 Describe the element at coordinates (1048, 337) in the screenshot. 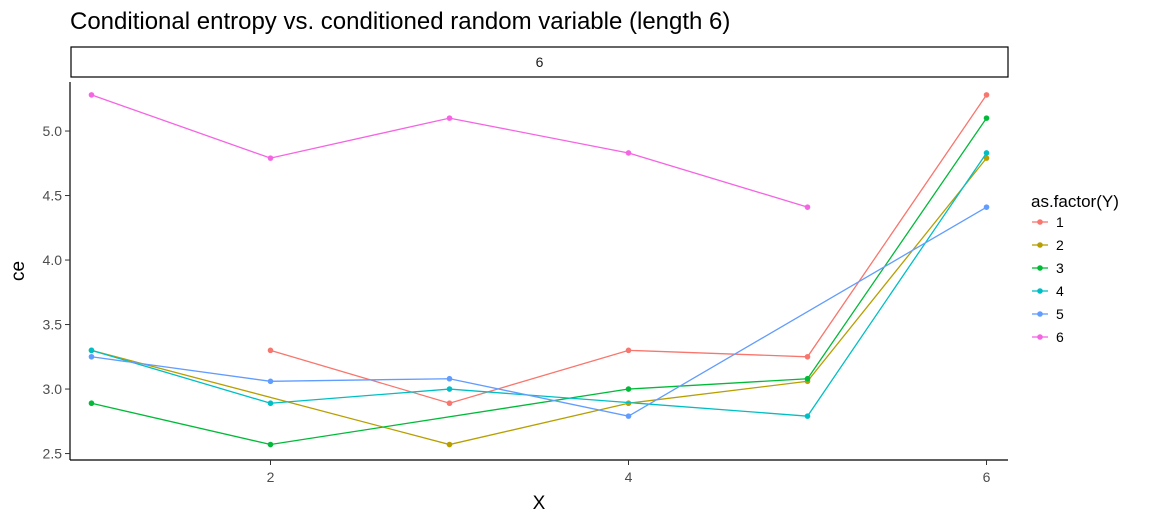

I see `legend-item-6: 6` at that location.